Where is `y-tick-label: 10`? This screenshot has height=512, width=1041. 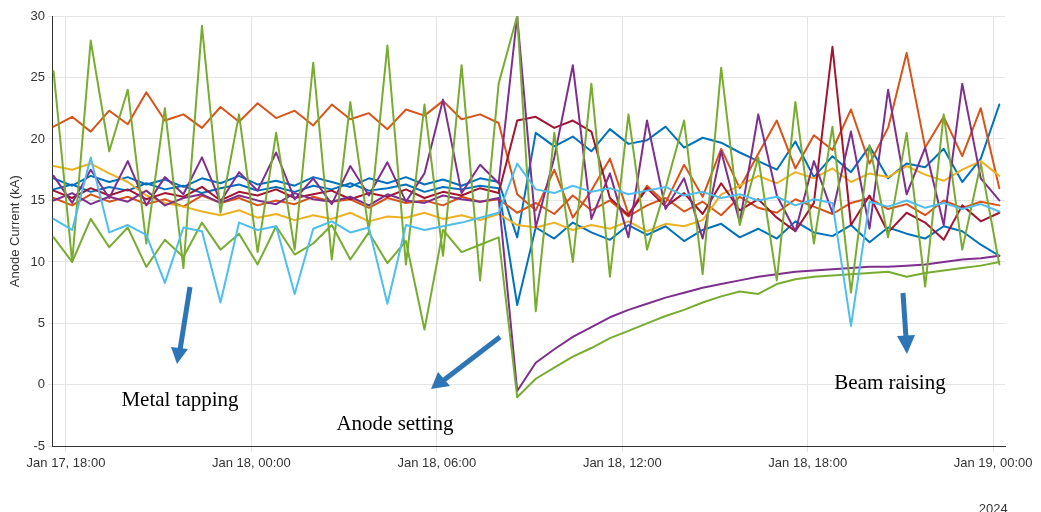
y-tick-label: 10 is located at coordinates (38, 261).